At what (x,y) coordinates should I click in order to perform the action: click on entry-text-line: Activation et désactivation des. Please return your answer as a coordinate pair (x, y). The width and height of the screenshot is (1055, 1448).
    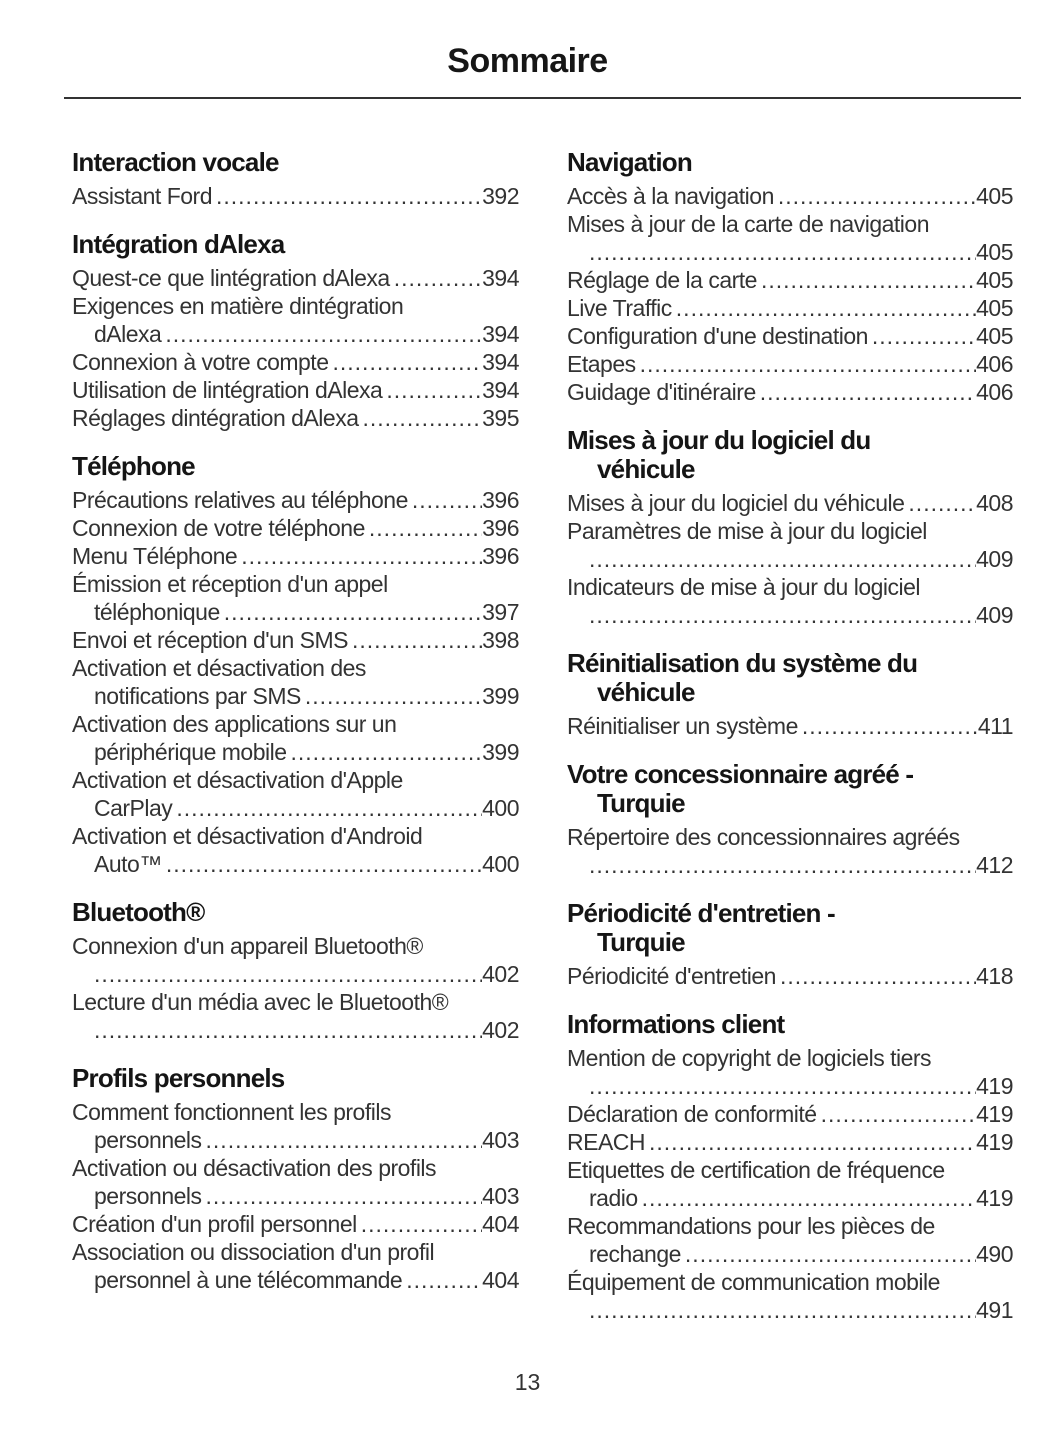
    Looking at the image, I should click on (219, 668).